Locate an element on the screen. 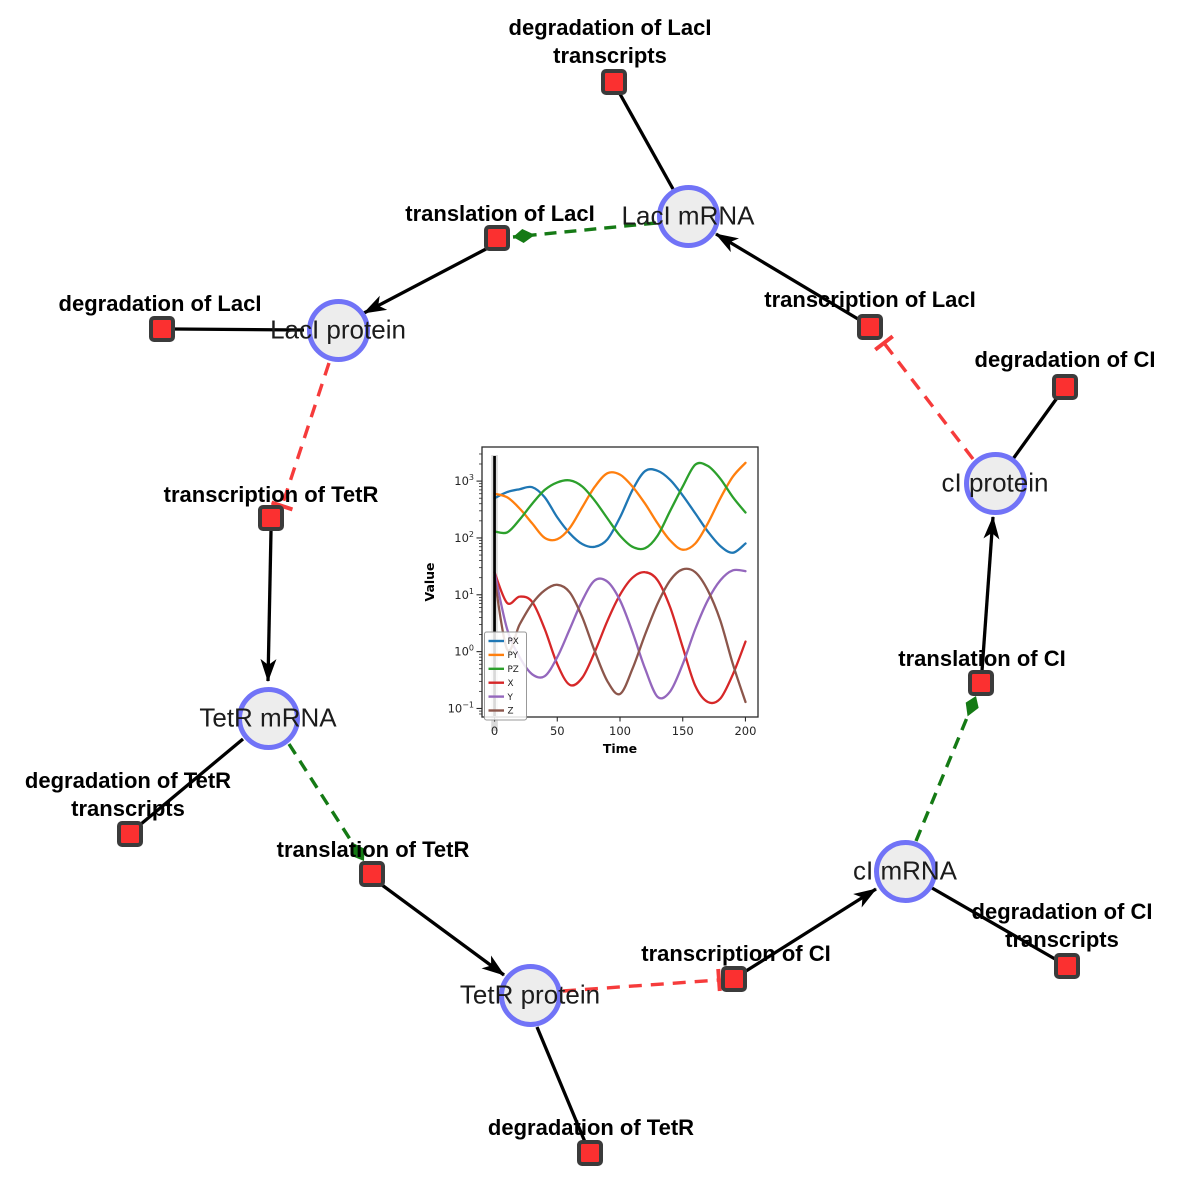  edge-transcription-tetr-to-tetr-mrna-arrow is located at coordinates (268, 606).